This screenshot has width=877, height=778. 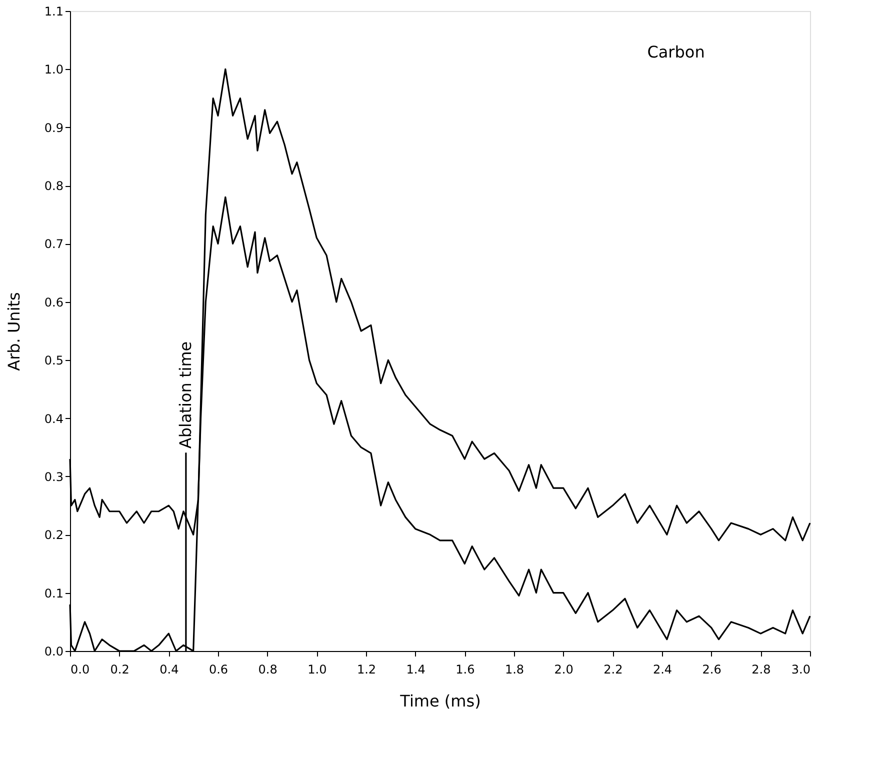 I want to click on x-tick-label: 1.4, so click(x=416, y=669).